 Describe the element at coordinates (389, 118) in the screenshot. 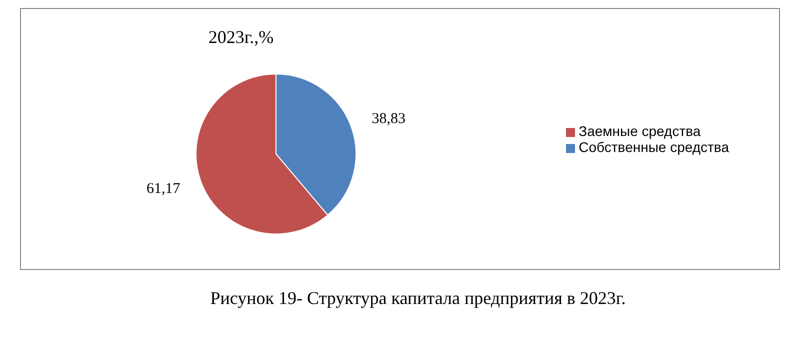

I see `data-label: 38,83` at that location.